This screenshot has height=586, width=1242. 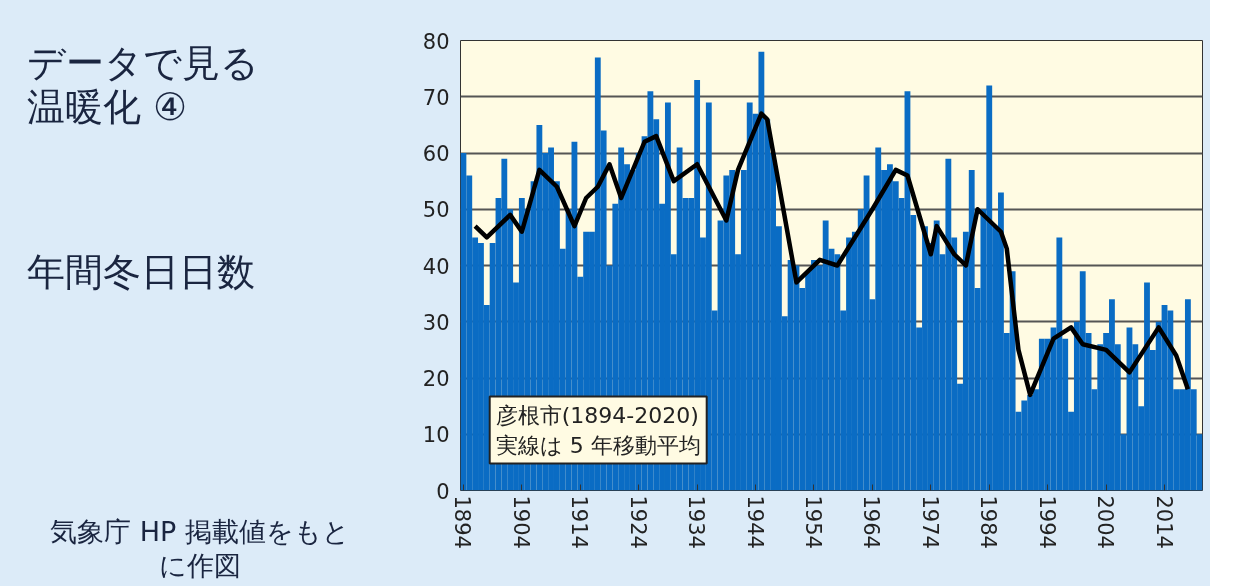 I want to click on x-tick-label: 1944, so click(x=754, y=522).